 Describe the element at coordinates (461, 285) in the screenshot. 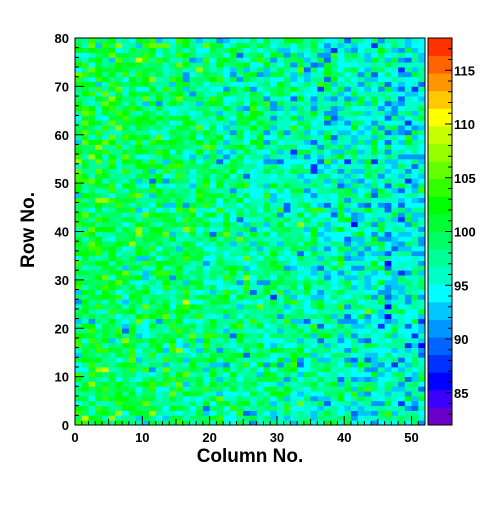

I see `colorbar-tick-label: 95` at that location.